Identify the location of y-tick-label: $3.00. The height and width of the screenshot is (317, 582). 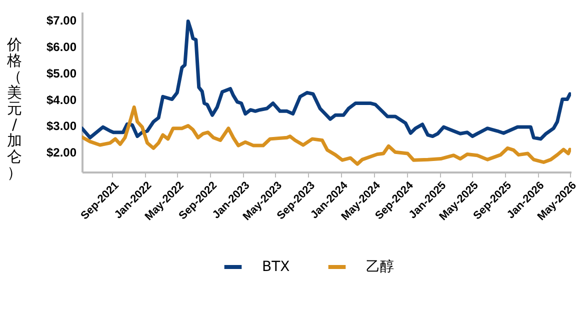
(61, 126).